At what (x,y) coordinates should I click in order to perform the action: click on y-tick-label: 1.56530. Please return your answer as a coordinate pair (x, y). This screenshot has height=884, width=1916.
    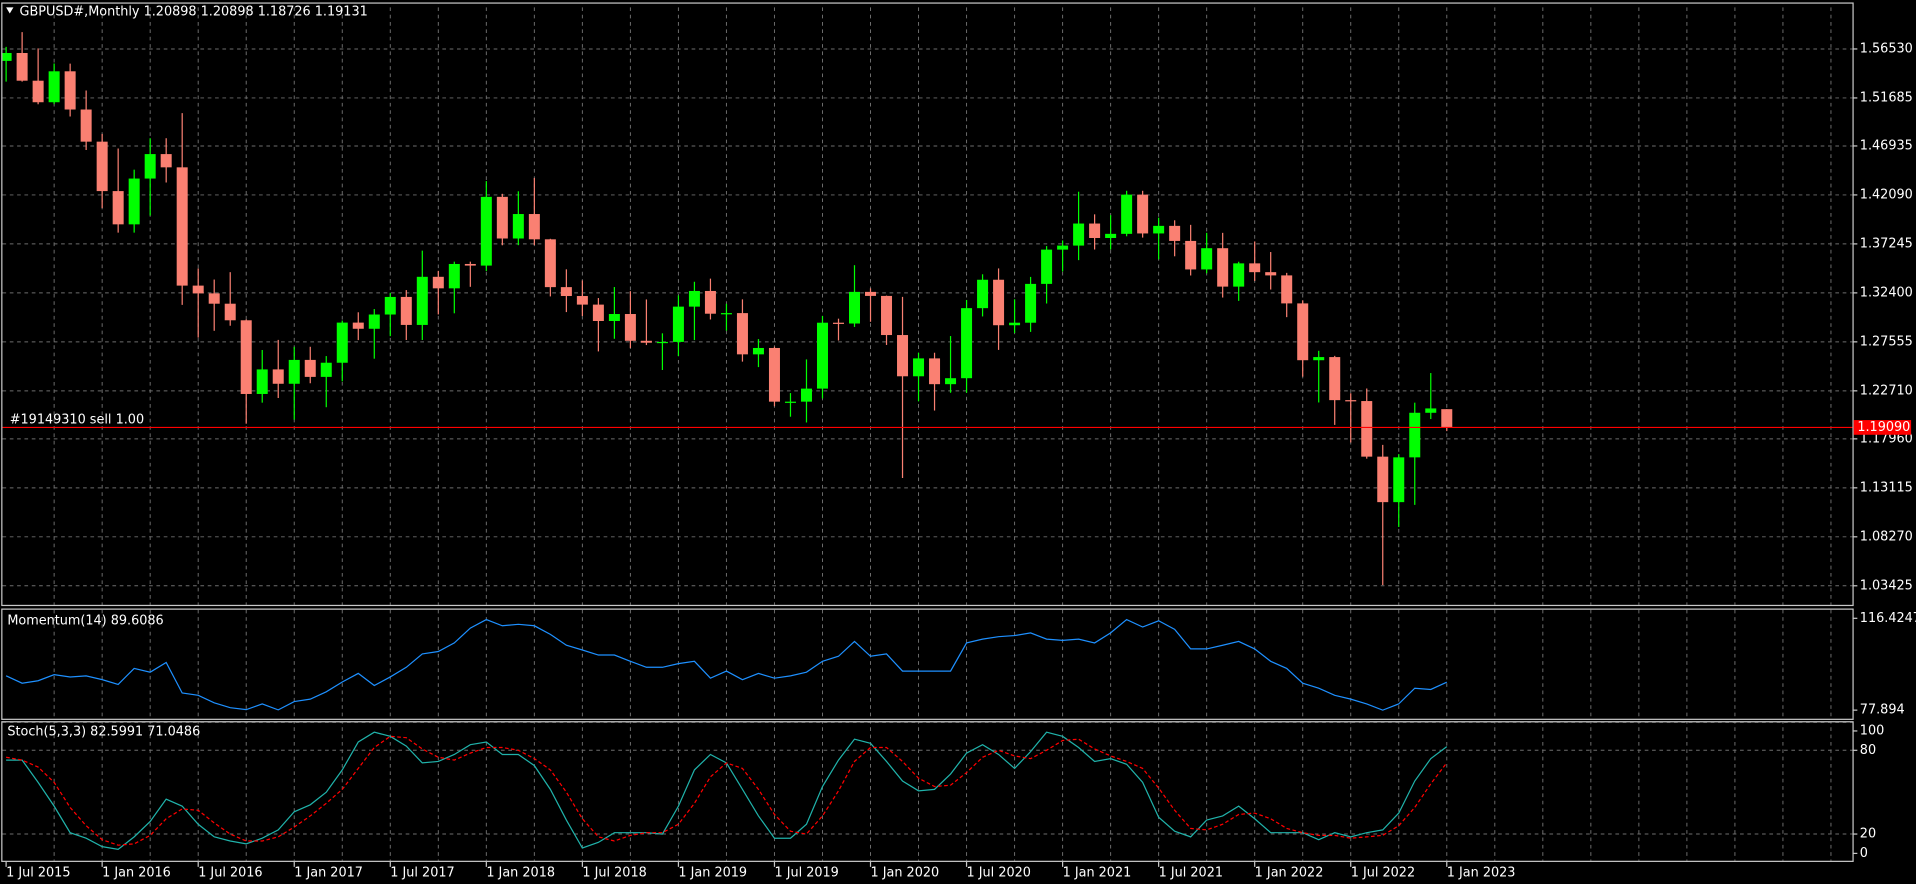
    Looking at the image, I should click on (1886, 48).